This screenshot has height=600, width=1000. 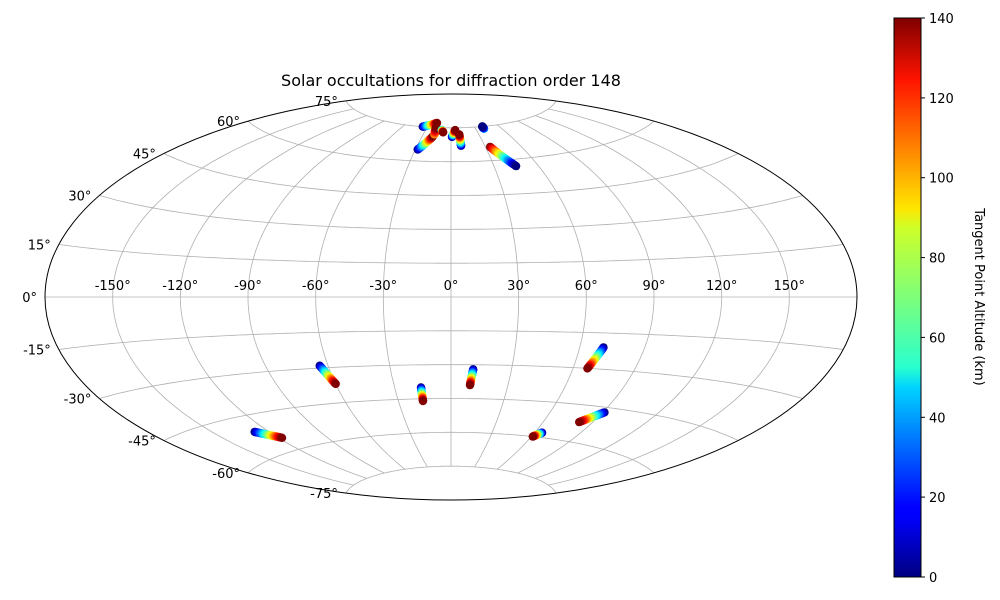 What do you see at coordinates (518, 286) in the screenshot?
I see `longitude-tick-label: 30°` at bounding box center [518, 286].